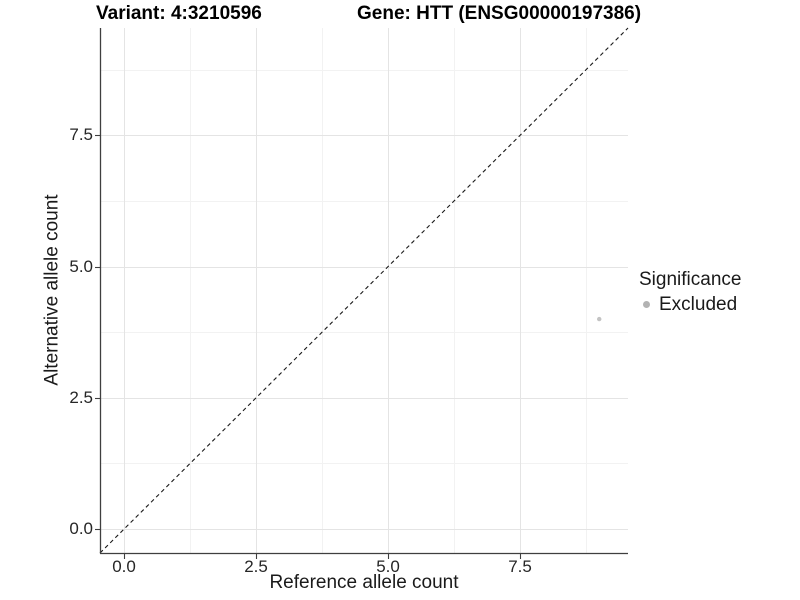 This screenshot has width=800, height=600. Describe the element at coordinates (388, 566) in the screenshot. I see `x-tick-label: 5.0` at that location.